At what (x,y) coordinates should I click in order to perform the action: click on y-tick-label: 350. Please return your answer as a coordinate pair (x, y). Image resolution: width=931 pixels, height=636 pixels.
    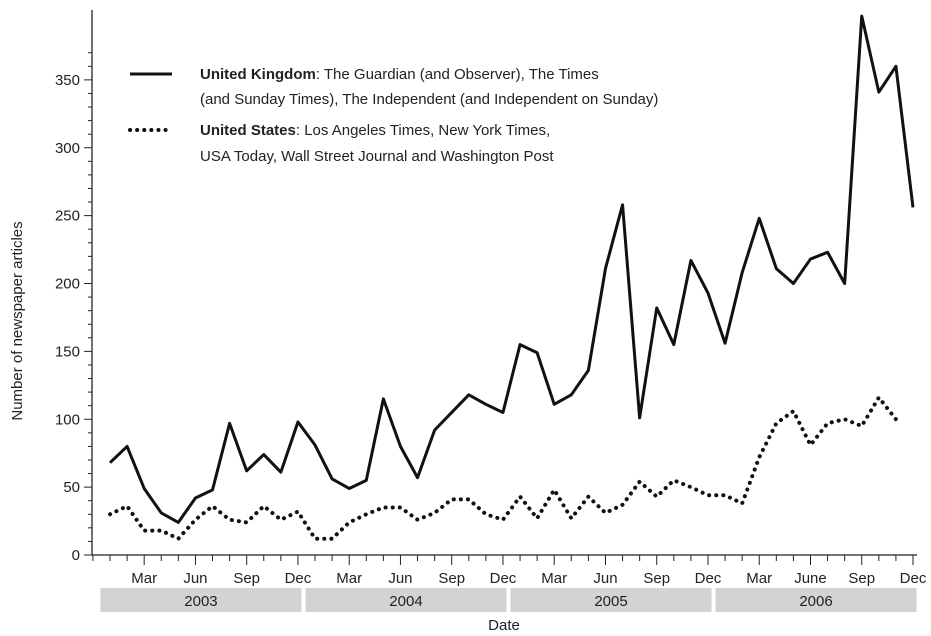
    Looking at the image, I should click on (67, 80).